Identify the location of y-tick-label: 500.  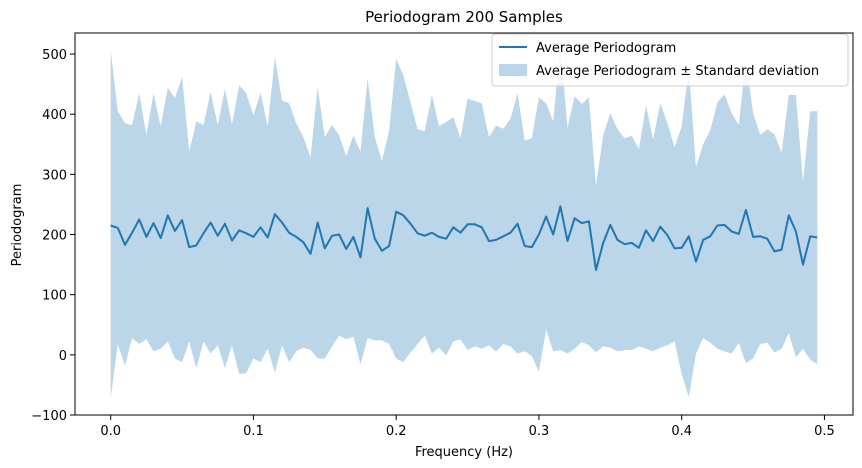
(54, 55).